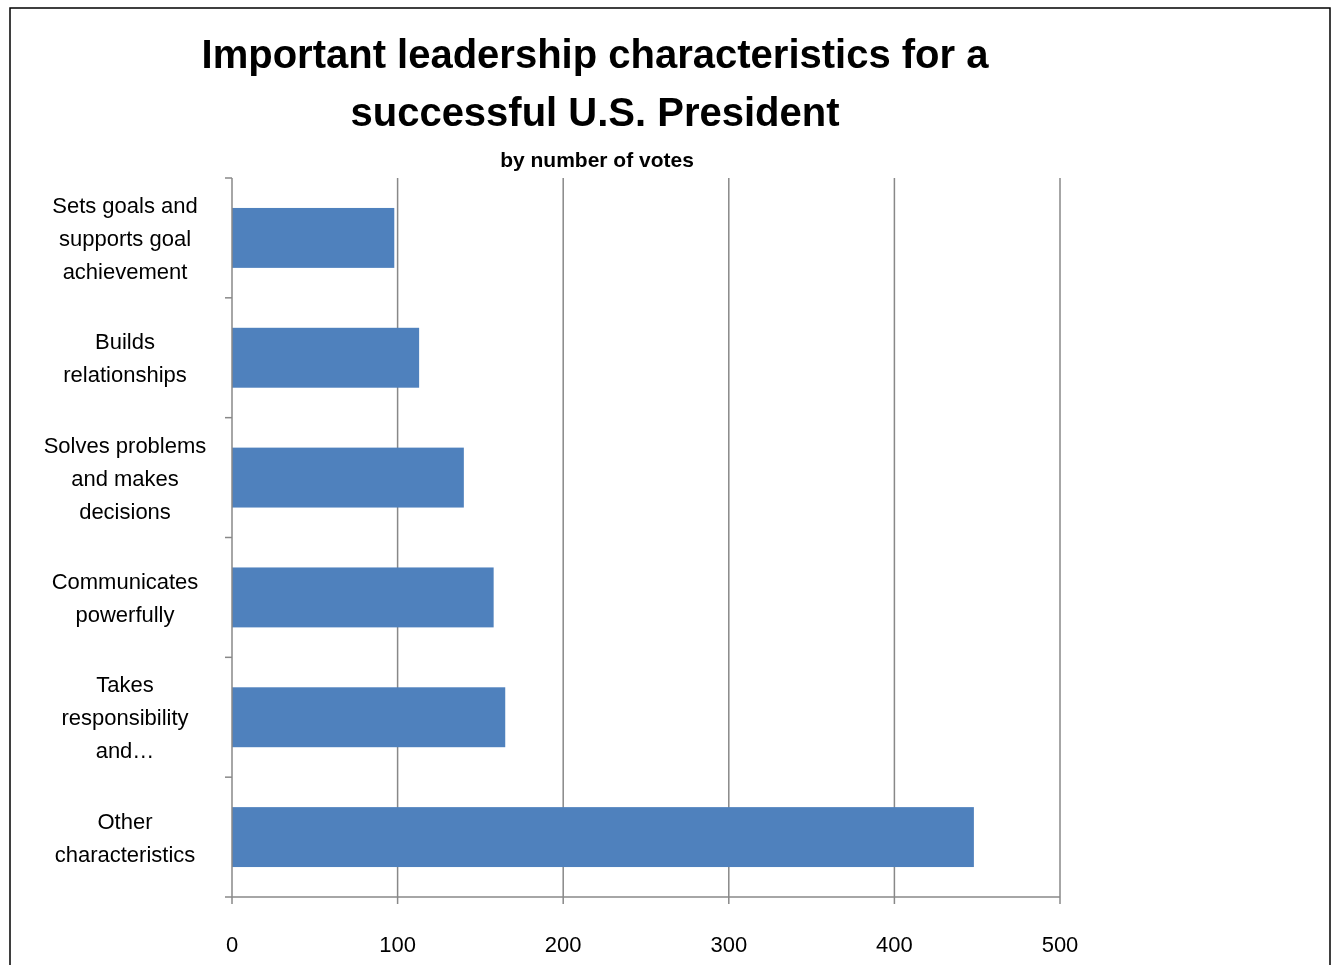 The width and height of the screenshot is (1333, 965). I want to click on x-tick-label: 100, so click(397, 944).